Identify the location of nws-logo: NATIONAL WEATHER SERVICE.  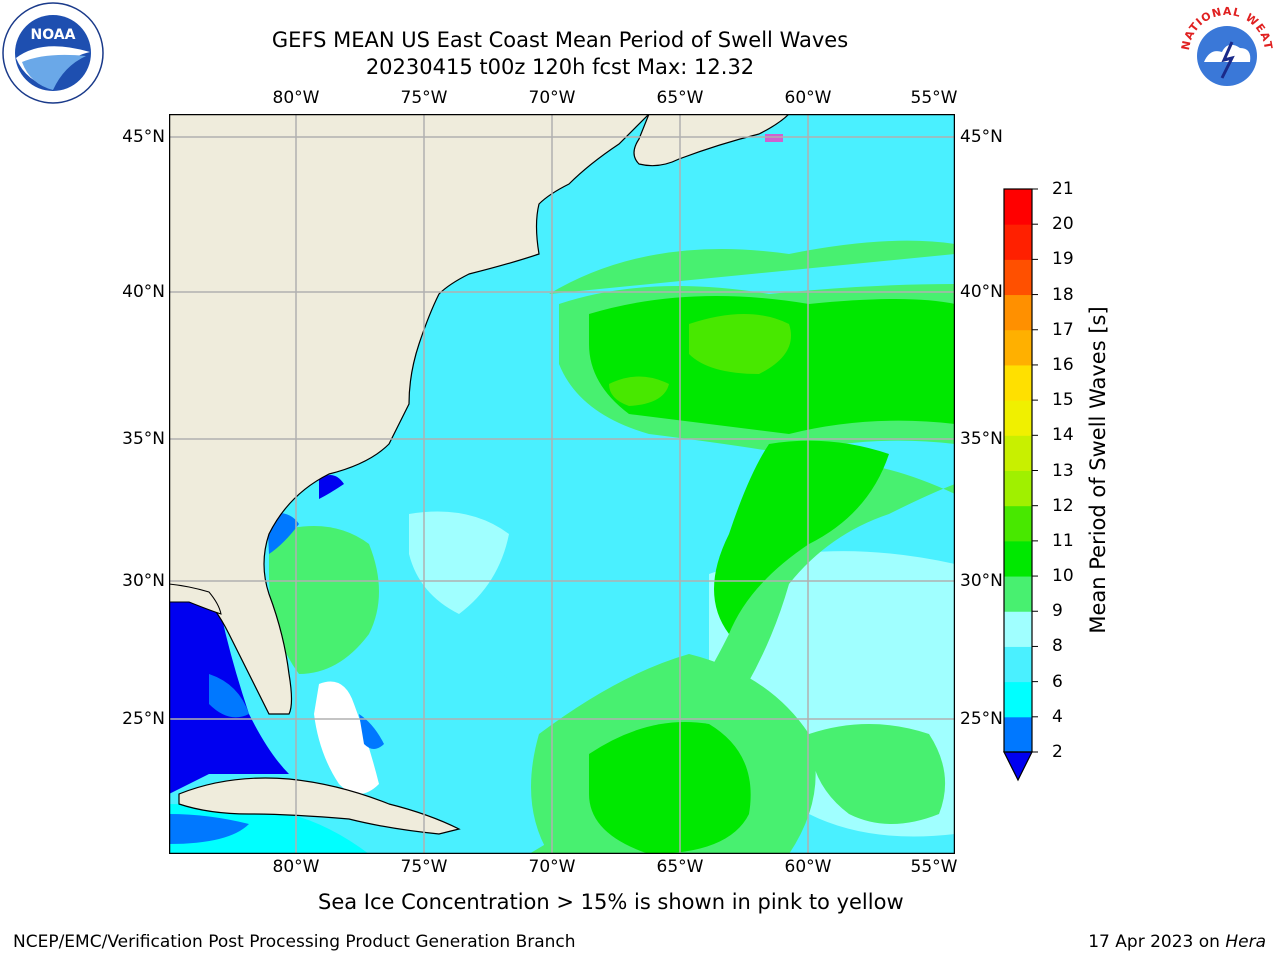
(1226, 52).